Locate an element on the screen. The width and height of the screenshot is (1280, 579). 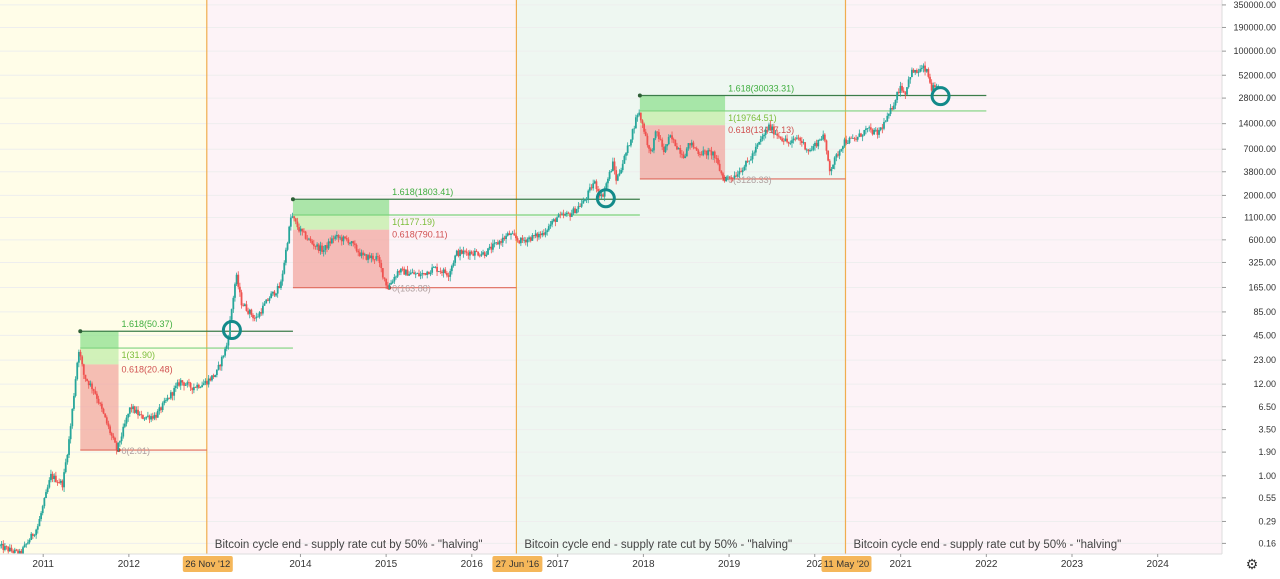
y-tick-label-8: 2000.00 is located at coordinates (1259, 195).